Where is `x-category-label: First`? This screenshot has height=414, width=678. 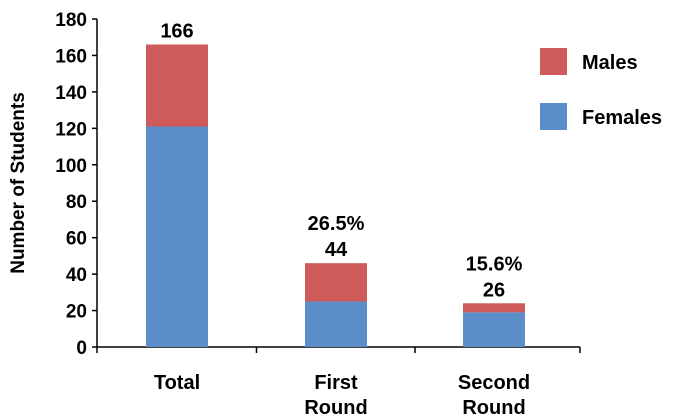
x-category-label: First is located at coordinates (336, 383).